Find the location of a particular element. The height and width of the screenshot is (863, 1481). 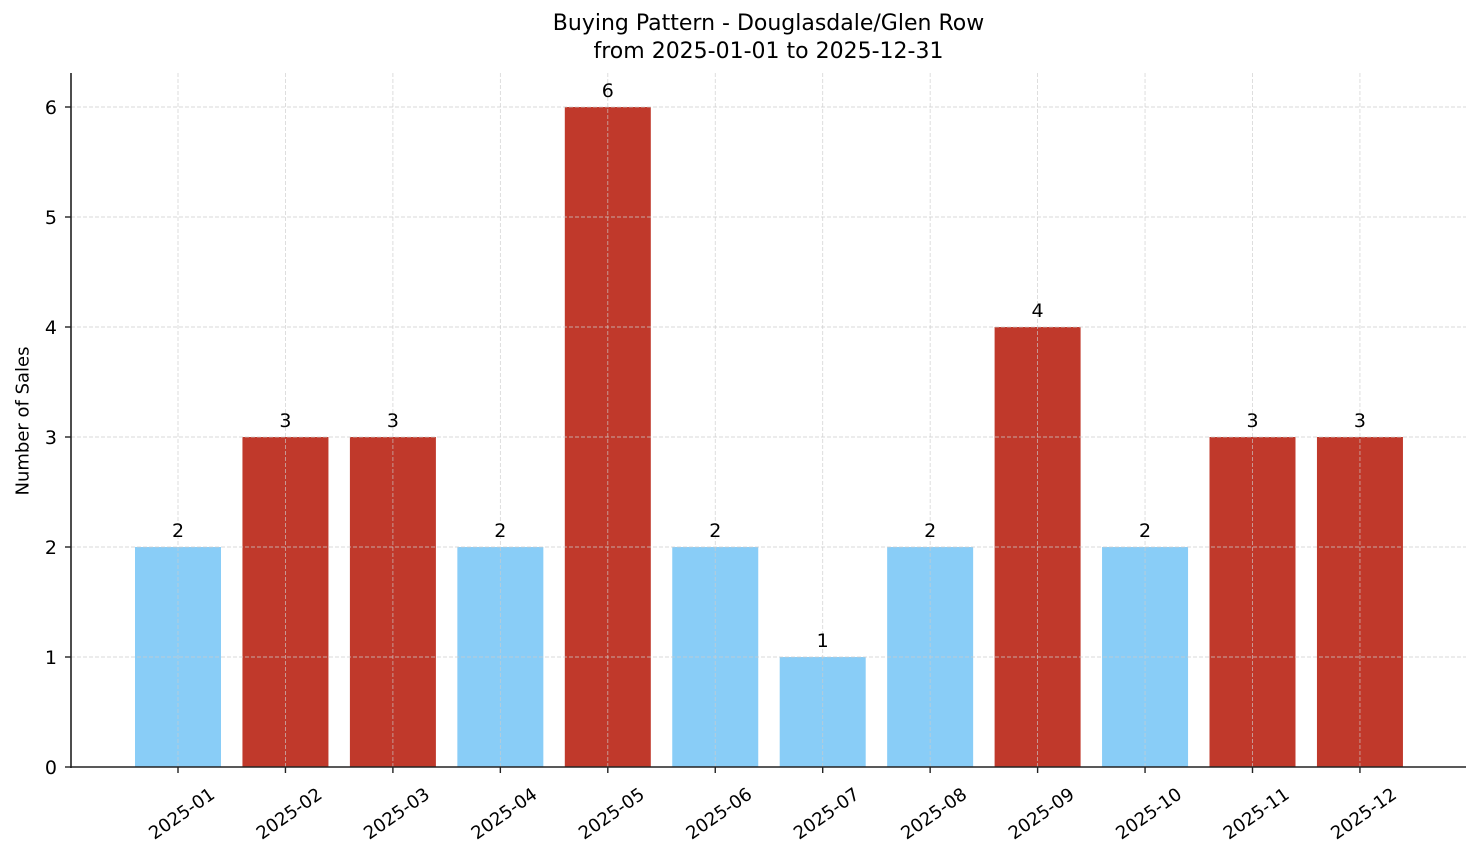

y-tick-label: 6 is located at coordinates (51, 108).